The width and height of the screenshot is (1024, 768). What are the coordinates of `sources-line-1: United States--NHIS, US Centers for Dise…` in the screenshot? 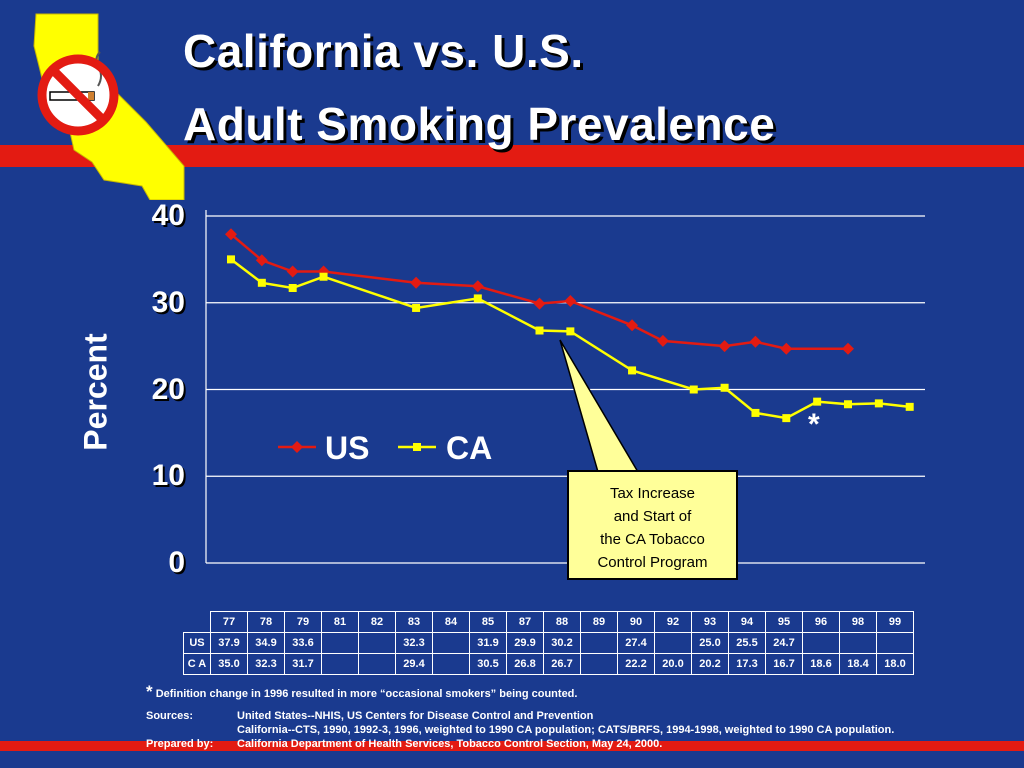 It's located at (415, 716).